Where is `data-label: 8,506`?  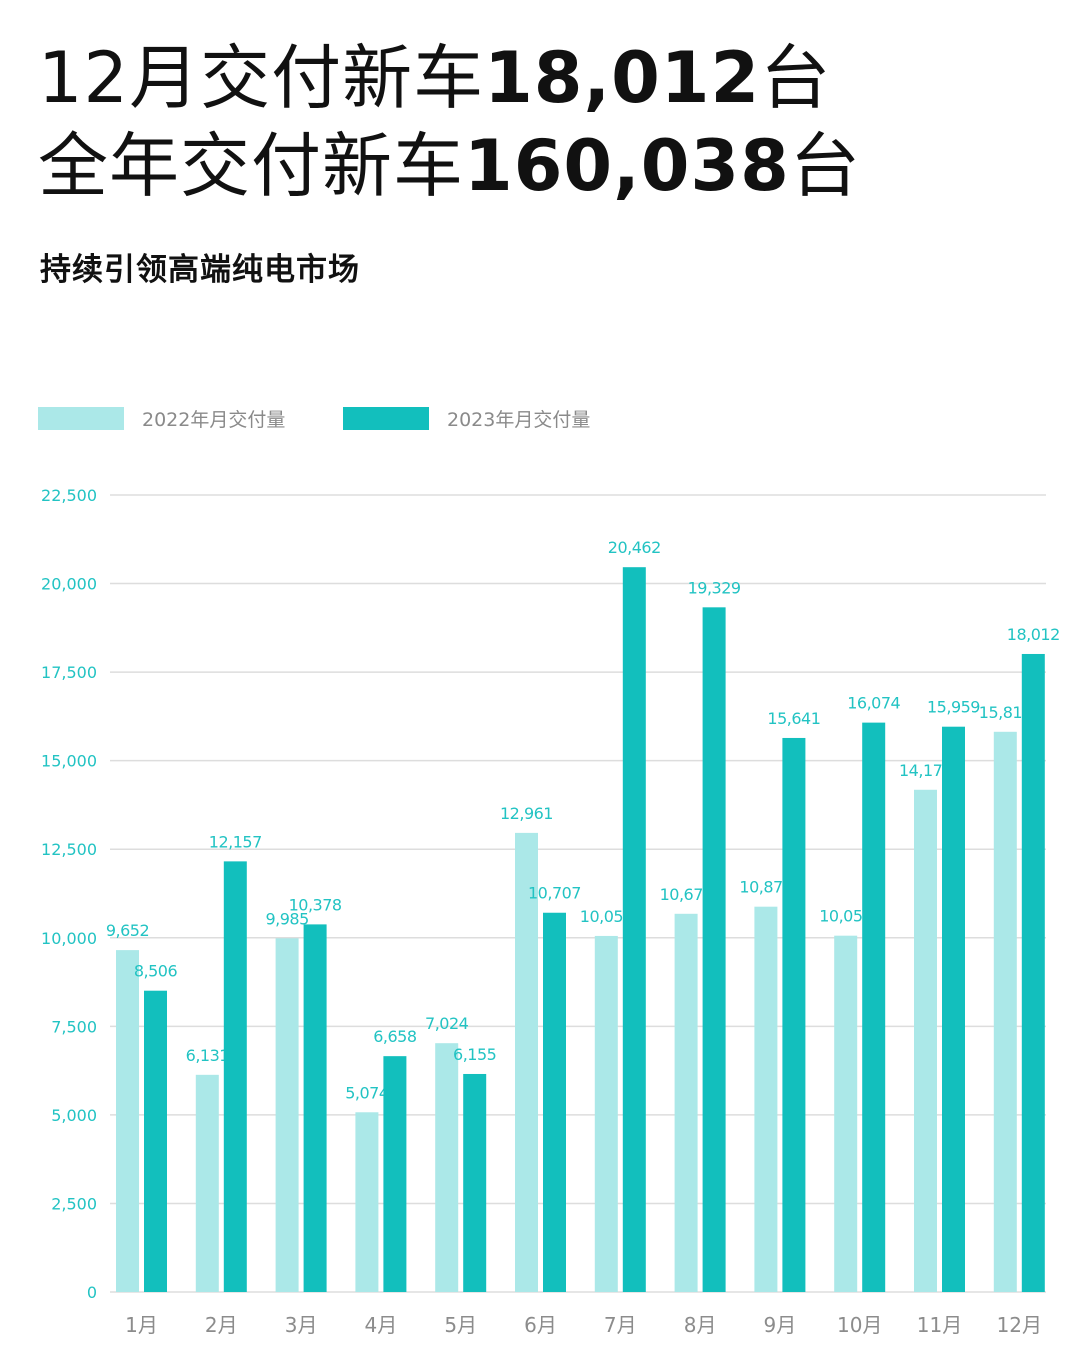
data-label: 8,506 is located at coordinates (156, 971).